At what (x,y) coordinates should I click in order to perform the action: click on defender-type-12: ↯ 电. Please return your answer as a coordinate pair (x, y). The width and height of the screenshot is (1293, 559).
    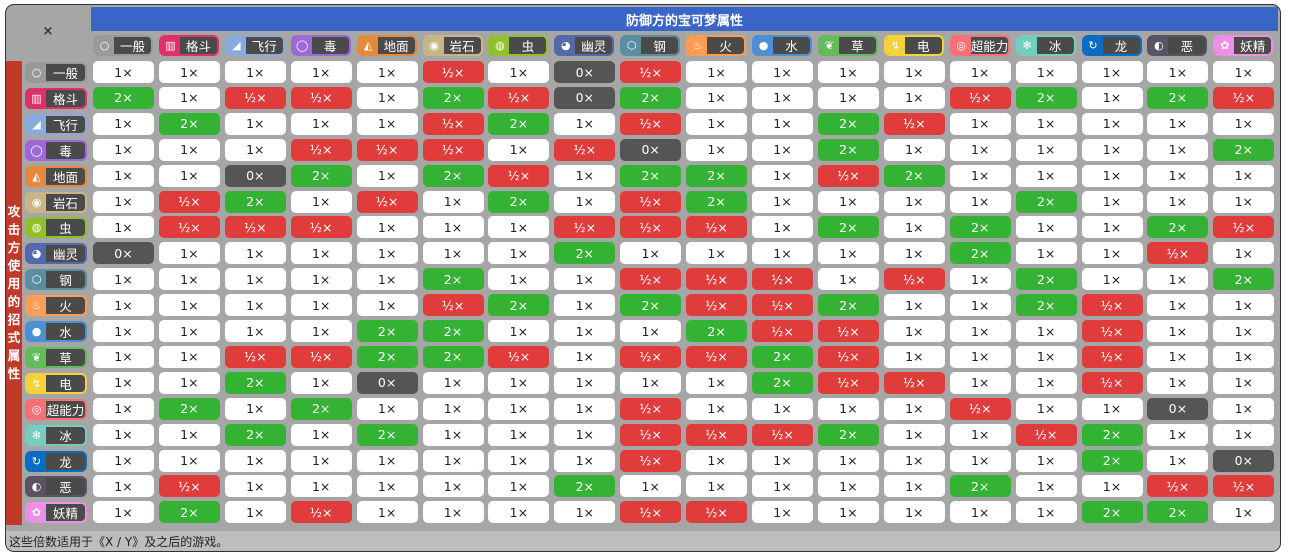
    Looking at the image, I should click on (913, 45).